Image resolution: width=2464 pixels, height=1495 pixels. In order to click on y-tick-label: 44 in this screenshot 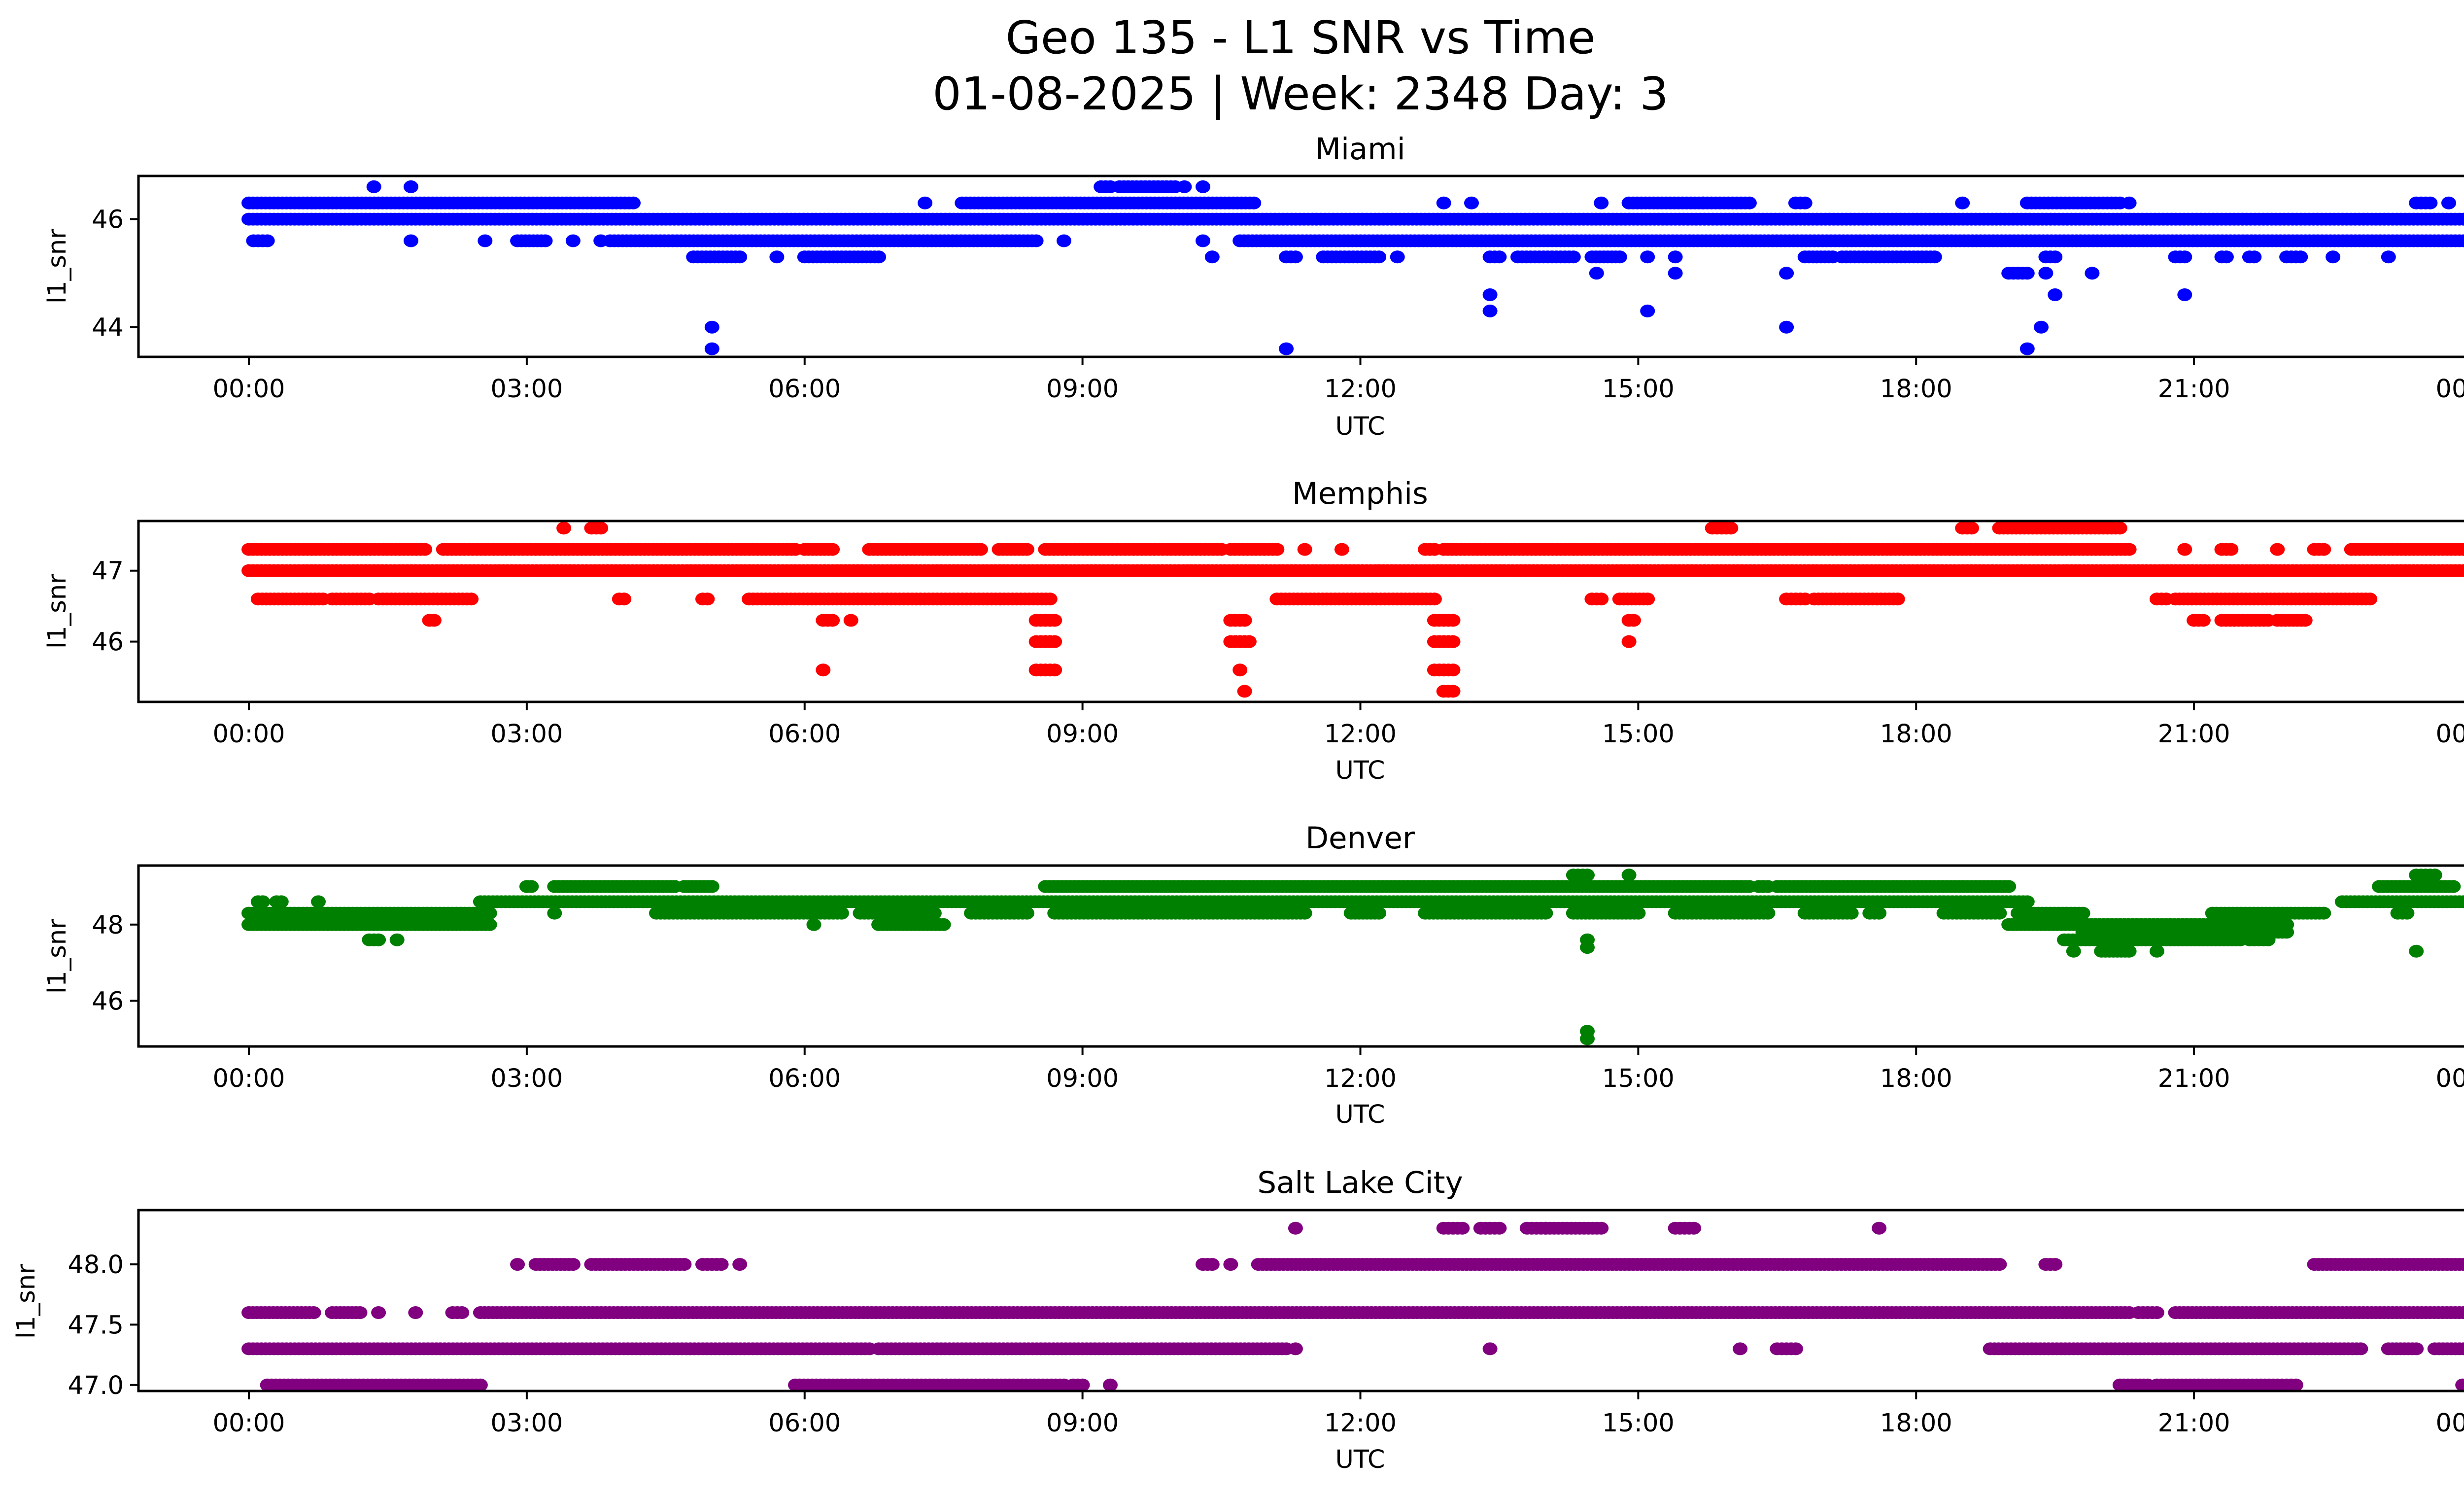, I will do `click(108, 328)`.